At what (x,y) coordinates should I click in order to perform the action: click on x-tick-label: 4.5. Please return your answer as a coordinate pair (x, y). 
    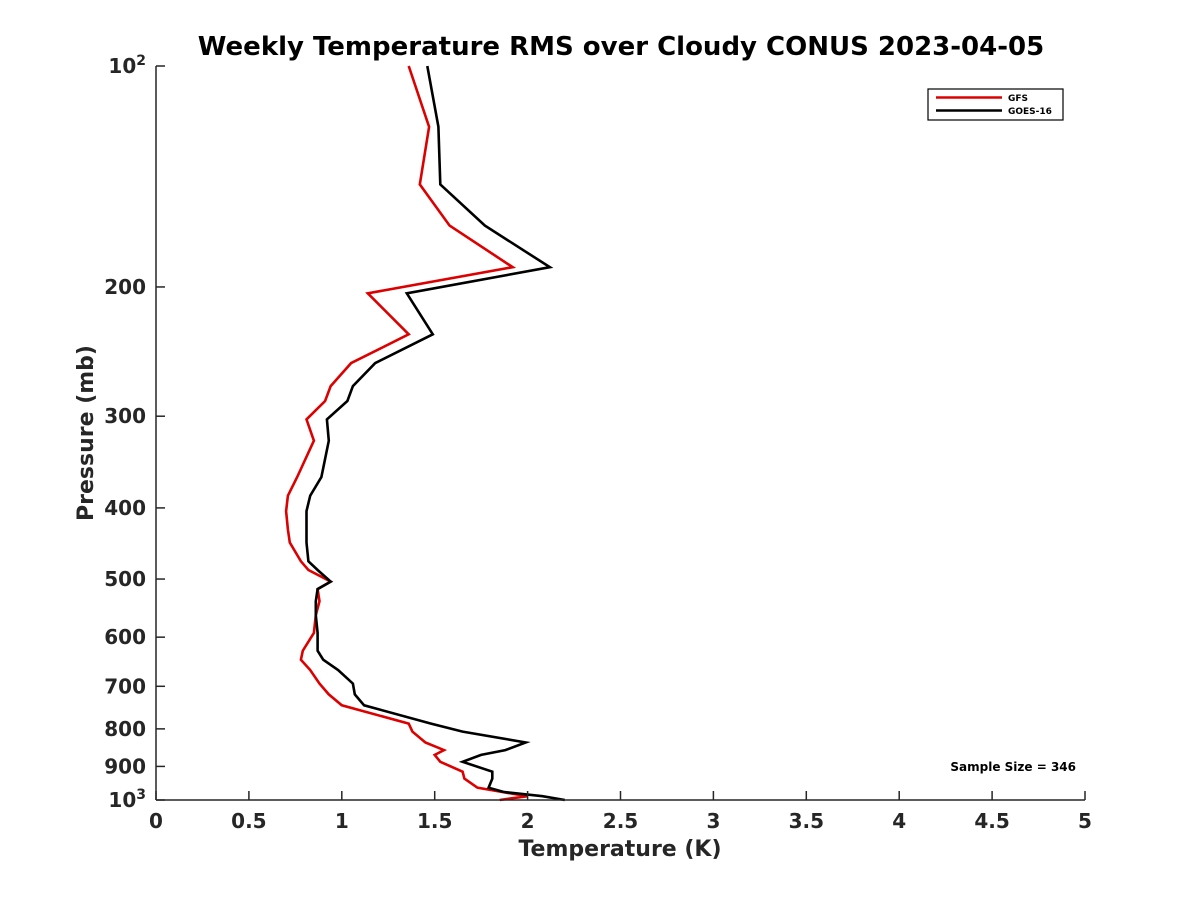
    Looking at the image, I should click on (991, 821).